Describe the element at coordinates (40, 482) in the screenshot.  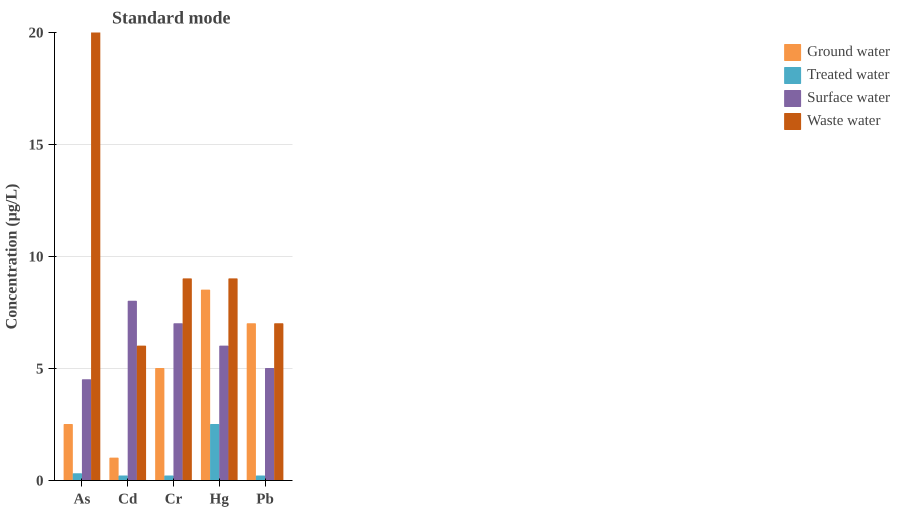
I see `y-tick-label: 0` at that location.